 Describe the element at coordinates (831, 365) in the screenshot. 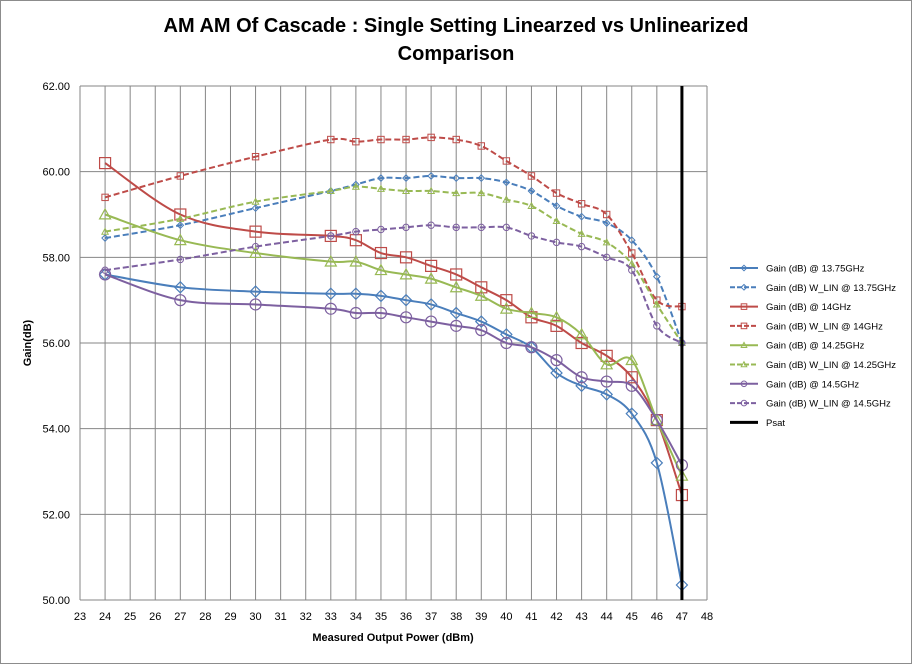

I see `legend-label: Gain (dB) W_LIN @ 14.25GHz` at that location.